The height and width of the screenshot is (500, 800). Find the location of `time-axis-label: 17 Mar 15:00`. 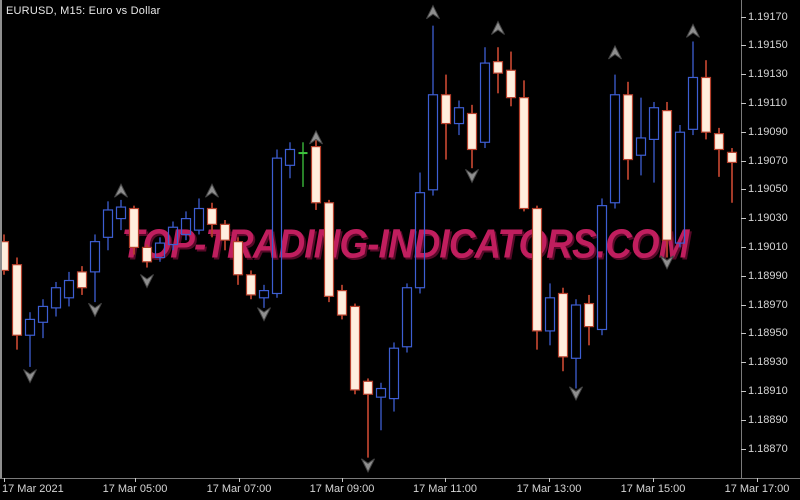

time-axis-label: 17 Mar 15:00 is located at coordinates (653, 489).